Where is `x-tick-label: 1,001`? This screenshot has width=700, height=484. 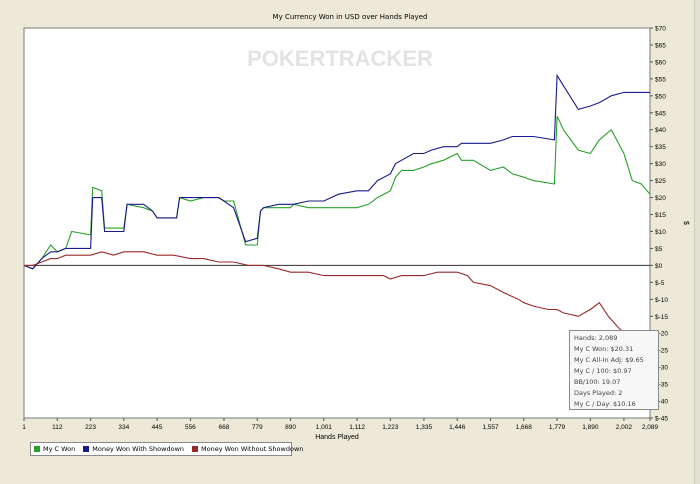
x-tick-label: 1,001 is located at coordinates (324, 427).